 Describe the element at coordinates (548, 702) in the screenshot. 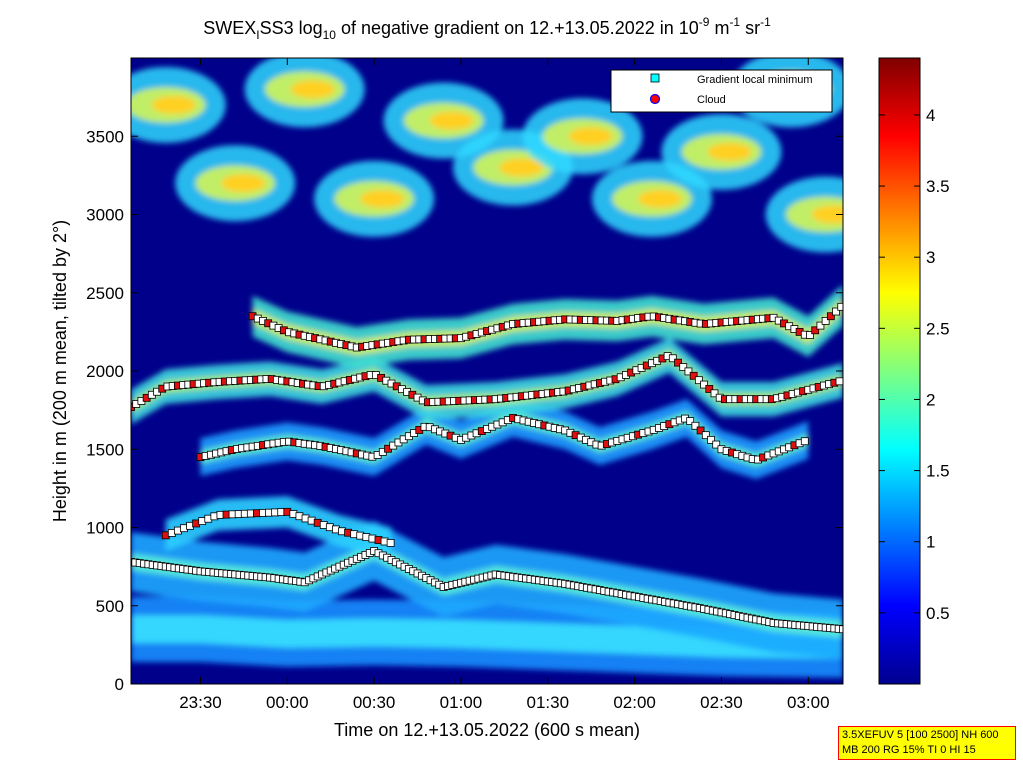

I see `x-tick-label: 01:30` at that location.